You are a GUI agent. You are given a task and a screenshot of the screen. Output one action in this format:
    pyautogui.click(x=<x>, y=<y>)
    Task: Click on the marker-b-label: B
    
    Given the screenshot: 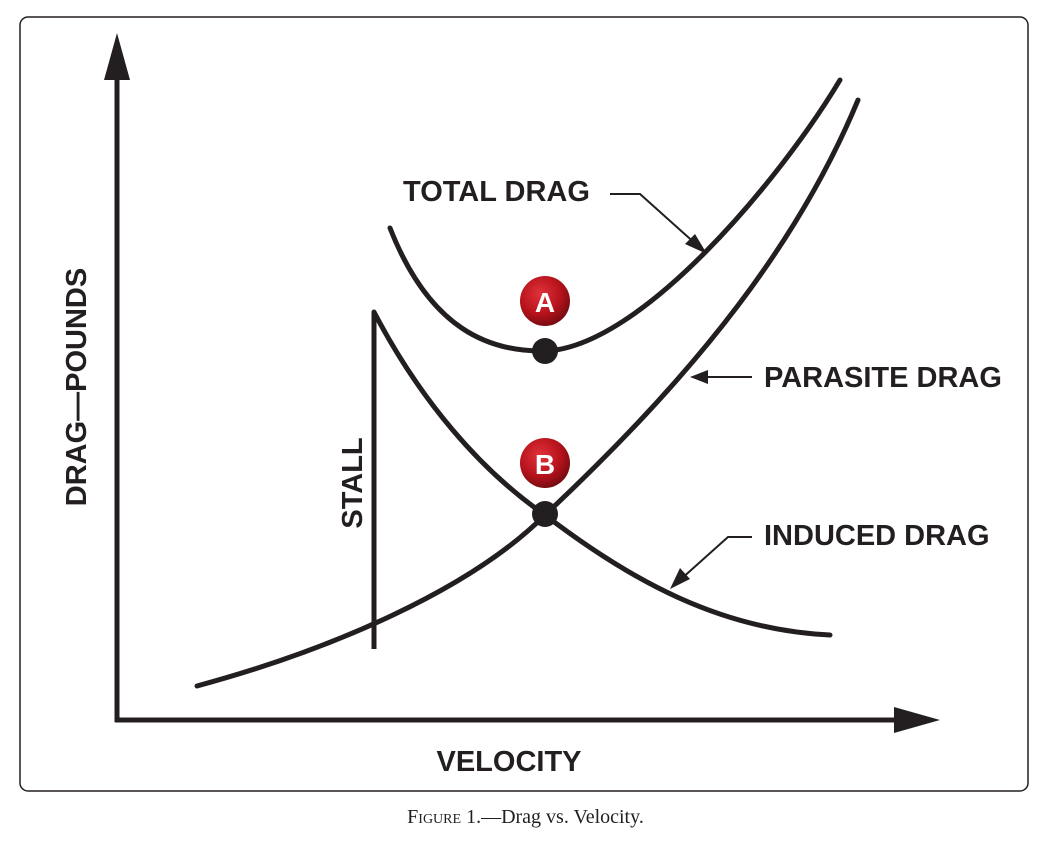 What is the action you would take?
    pyautogui.click(x=545, y=464)
    